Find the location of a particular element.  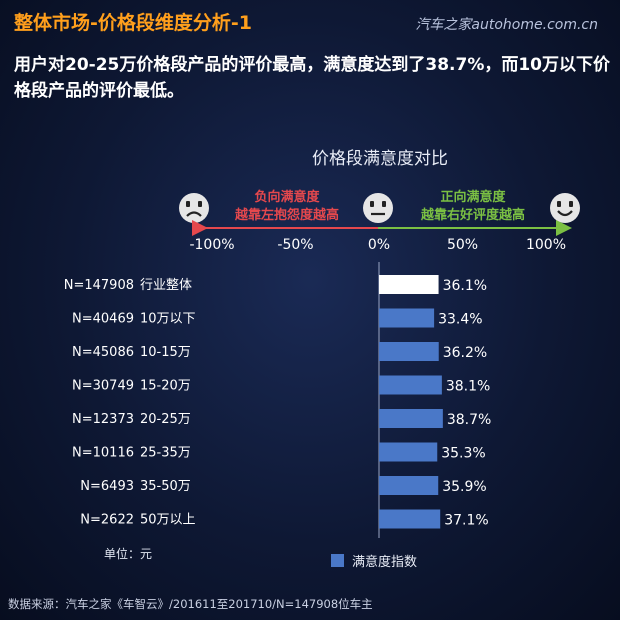

category-row: N=30749 15-20万 38.1% is located at coordinates (281, 385).